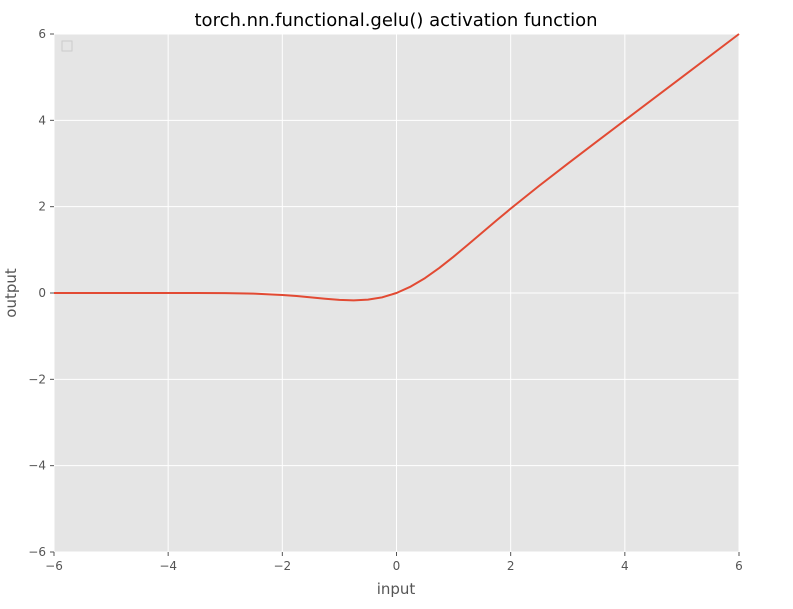 This screenshot has height=609, width=793. Describe the element at coordinates (54, 566) in the screenshot. I see `x-tick-label: −6` at that location.